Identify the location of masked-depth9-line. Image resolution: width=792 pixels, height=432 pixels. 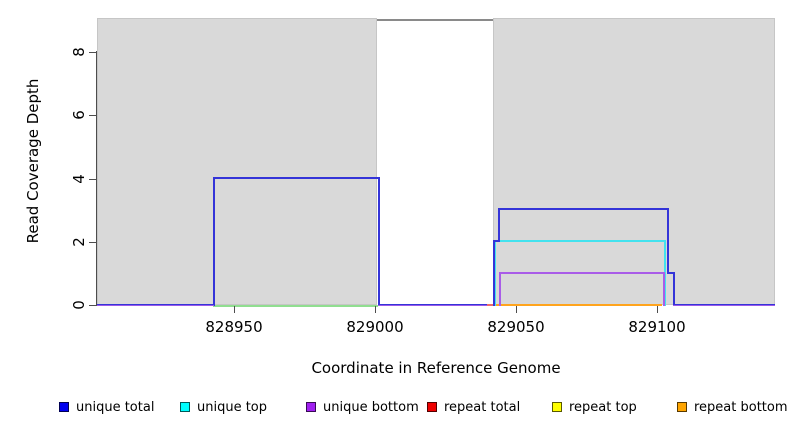
(435, 20).